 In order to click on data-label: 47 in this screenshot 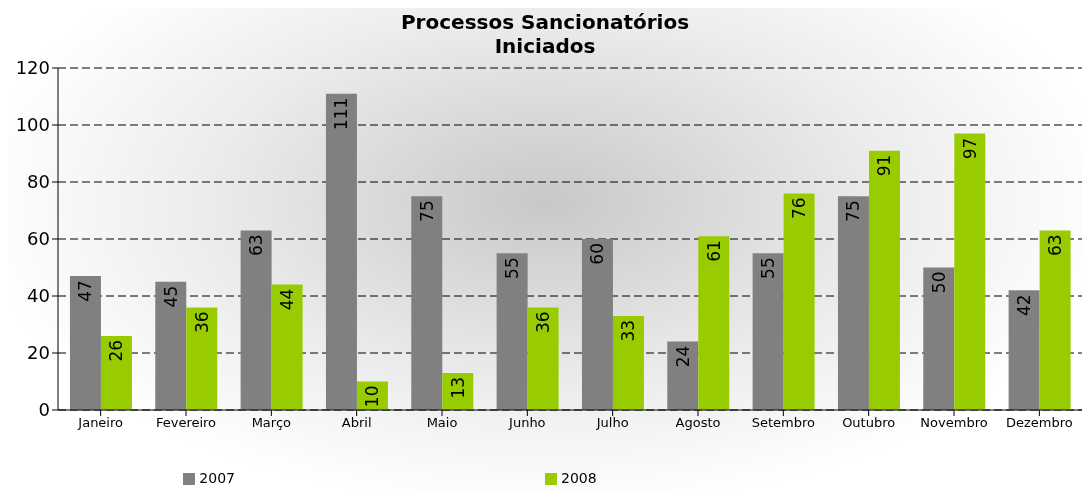, I will do `click(85, 291)`.